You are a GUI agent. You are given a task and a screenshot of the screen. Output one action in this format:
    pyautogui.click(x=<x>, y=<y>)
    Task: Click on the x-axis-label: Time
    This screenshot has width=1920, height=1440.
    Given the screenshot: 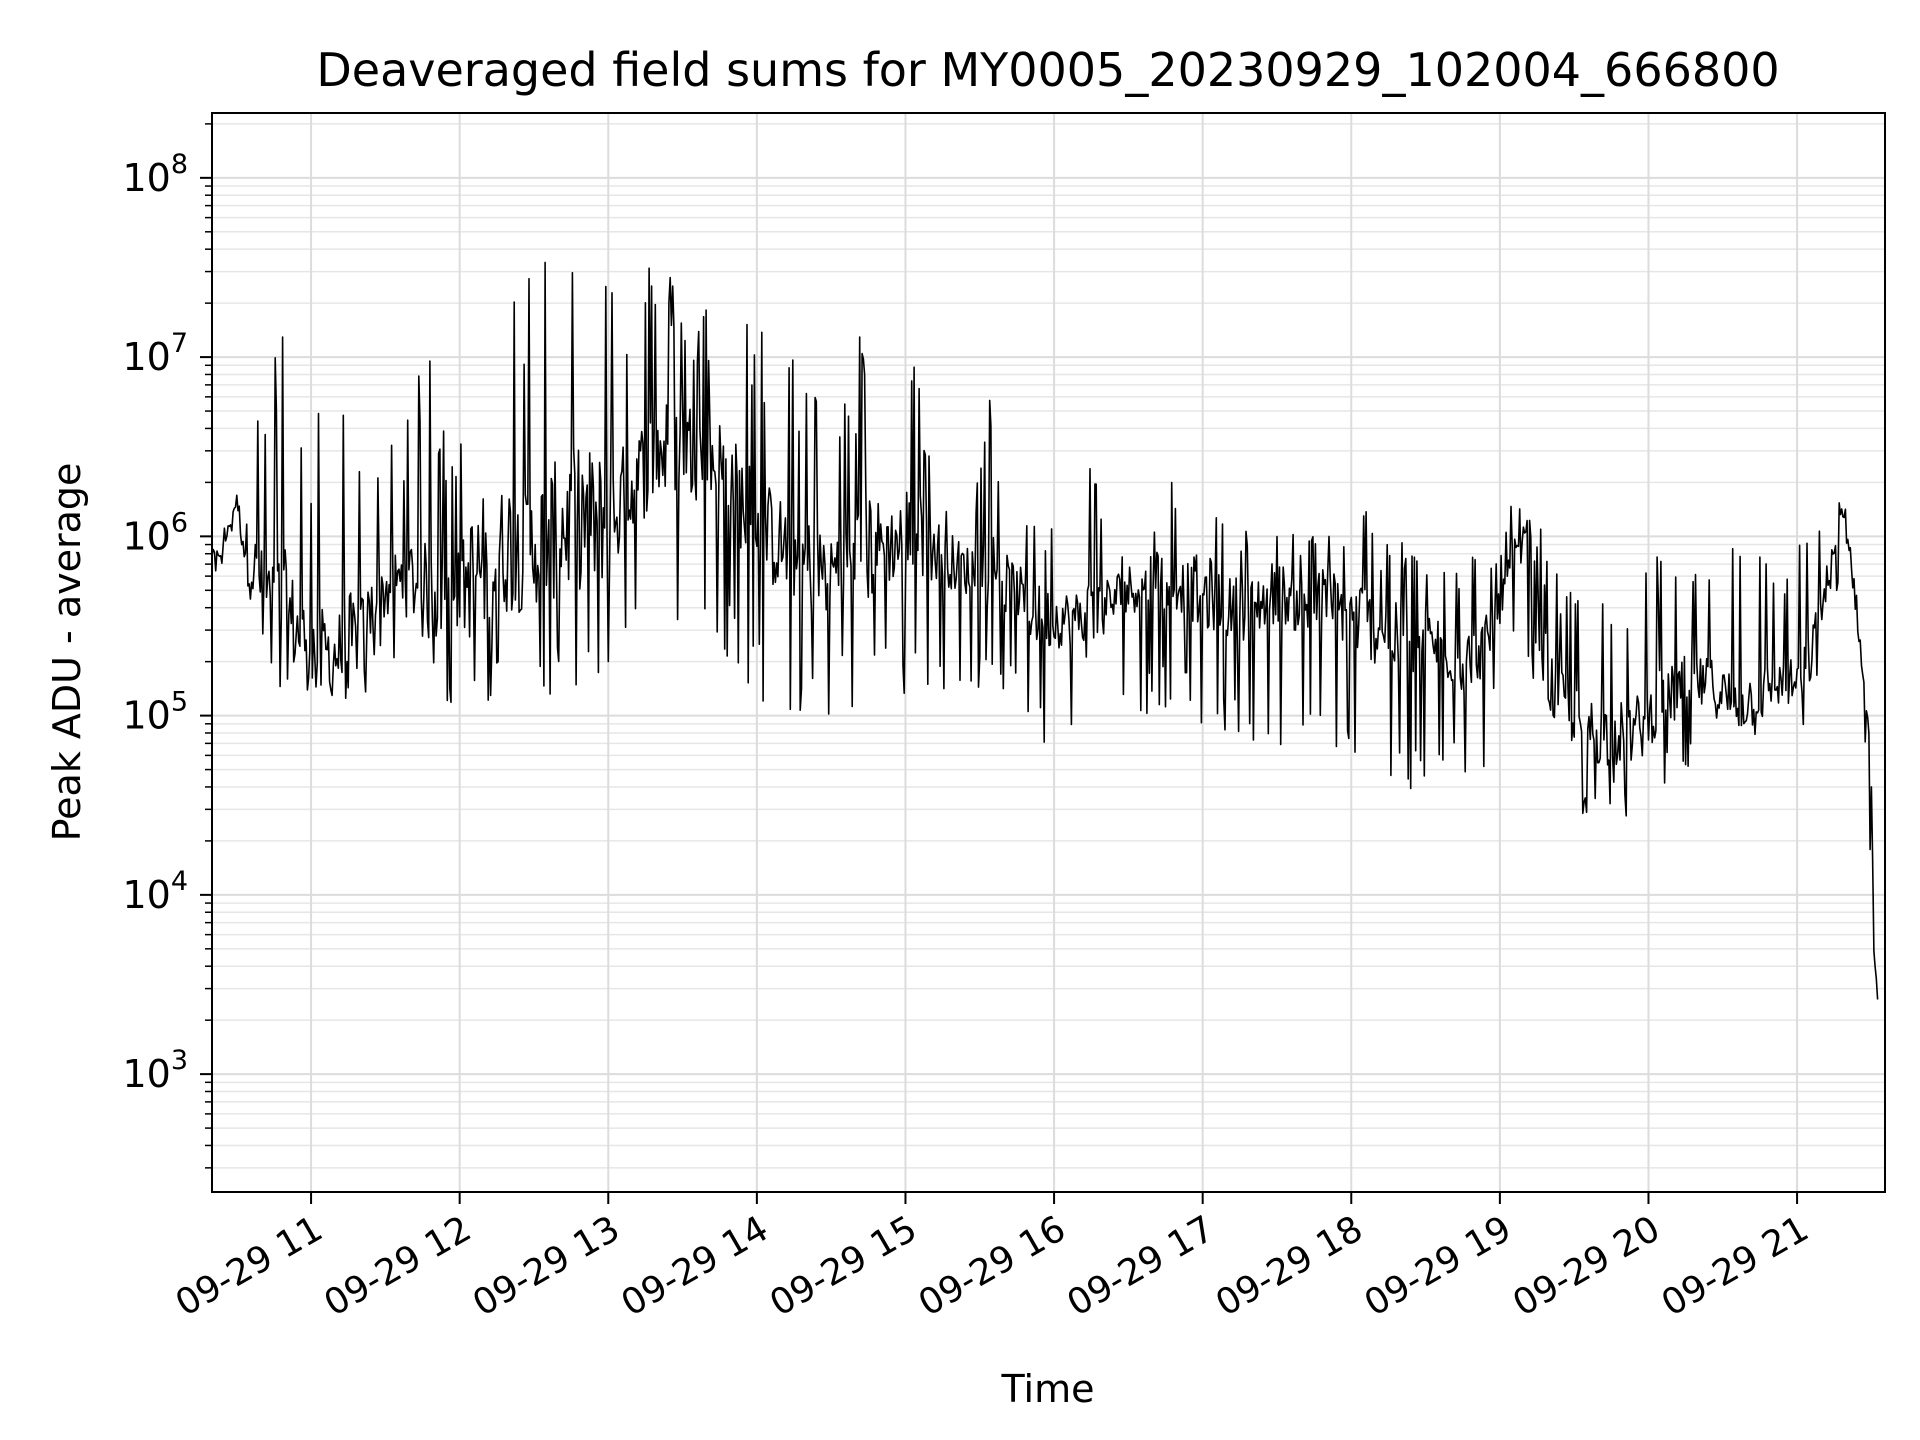 What is the action you would take?
    pyautogui.click(x=1048, y=1389)
    